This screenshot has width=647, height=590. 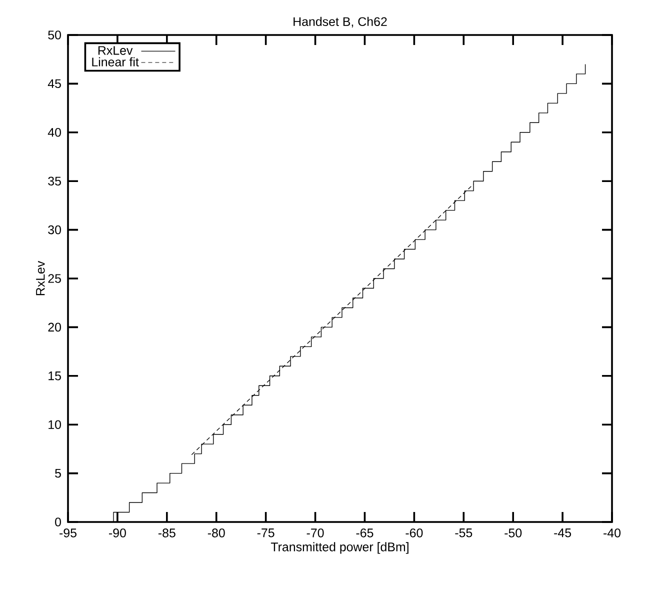 I want to click on y-tick-label: 50, so click(x=54, y=35).